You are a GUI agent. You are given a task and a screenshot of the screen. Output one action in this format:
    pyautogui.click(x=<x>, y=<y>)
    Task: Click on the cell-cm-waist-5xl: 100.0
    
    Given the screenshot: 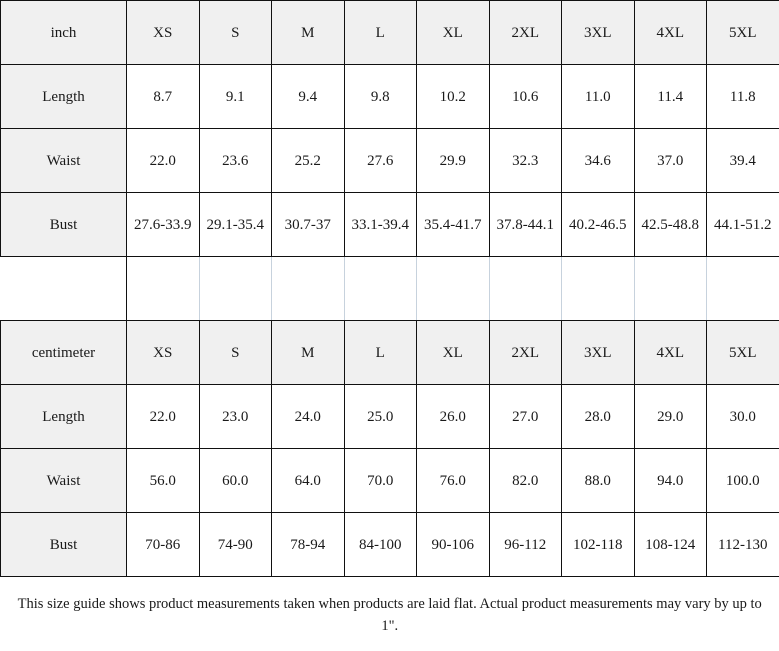 What is the action you would take?
    pyautogui.click(x=743, y=481)
    